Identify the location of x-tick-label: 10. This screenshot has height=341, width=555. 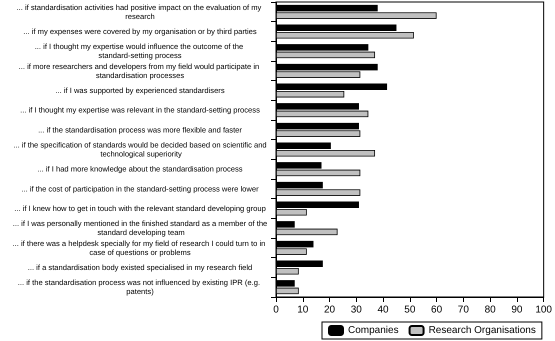
(303, 310).